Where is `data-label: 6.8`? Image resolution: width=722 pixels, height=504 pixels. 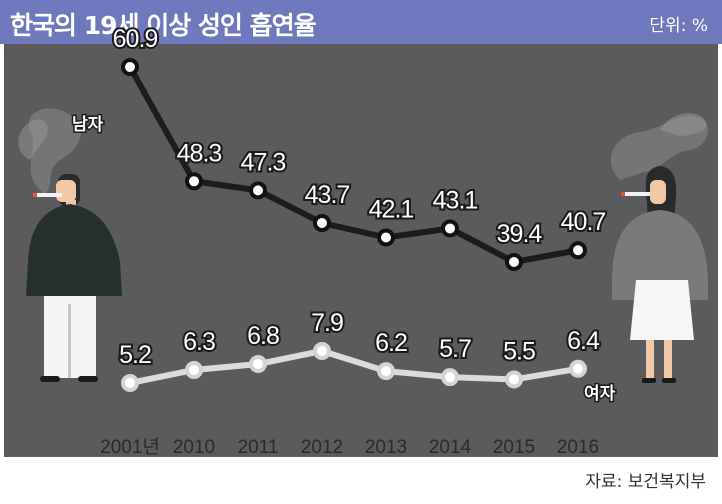
data-label: 6.8 is located at coordinates (263, 336).